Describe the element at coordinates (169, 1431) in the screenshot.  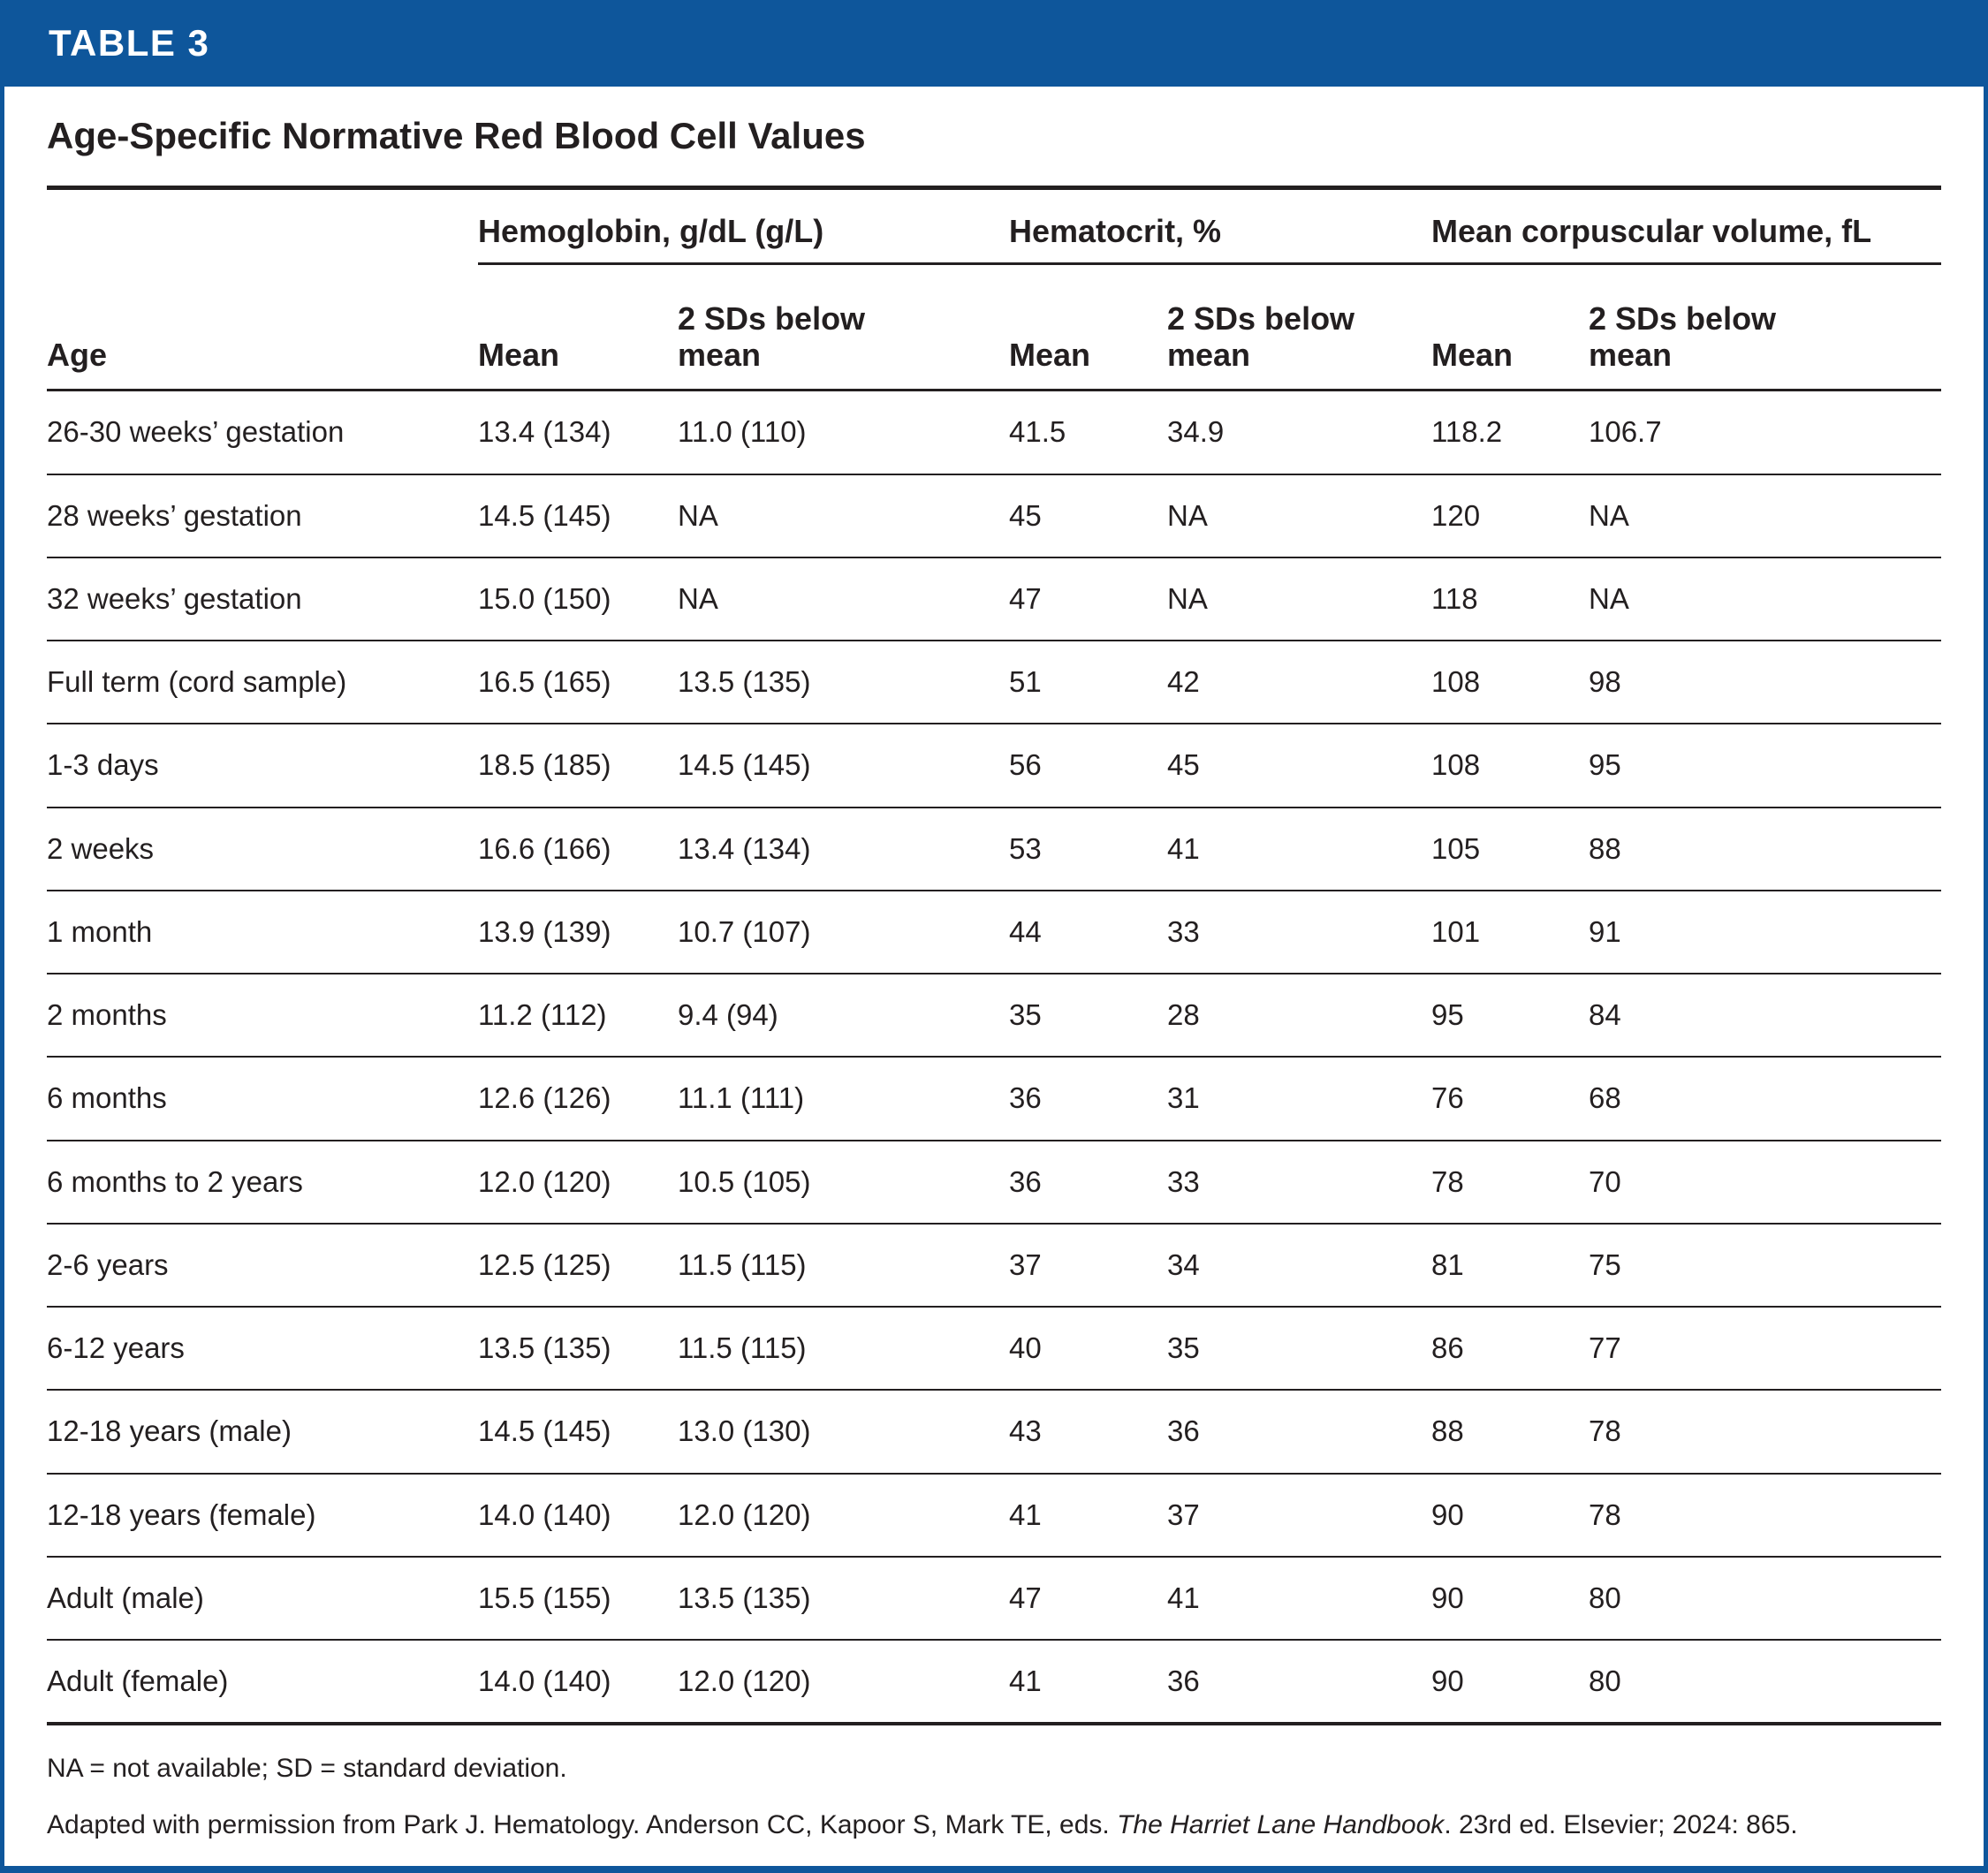
I see `row-age-label: 12-18 years (male)` at that location.